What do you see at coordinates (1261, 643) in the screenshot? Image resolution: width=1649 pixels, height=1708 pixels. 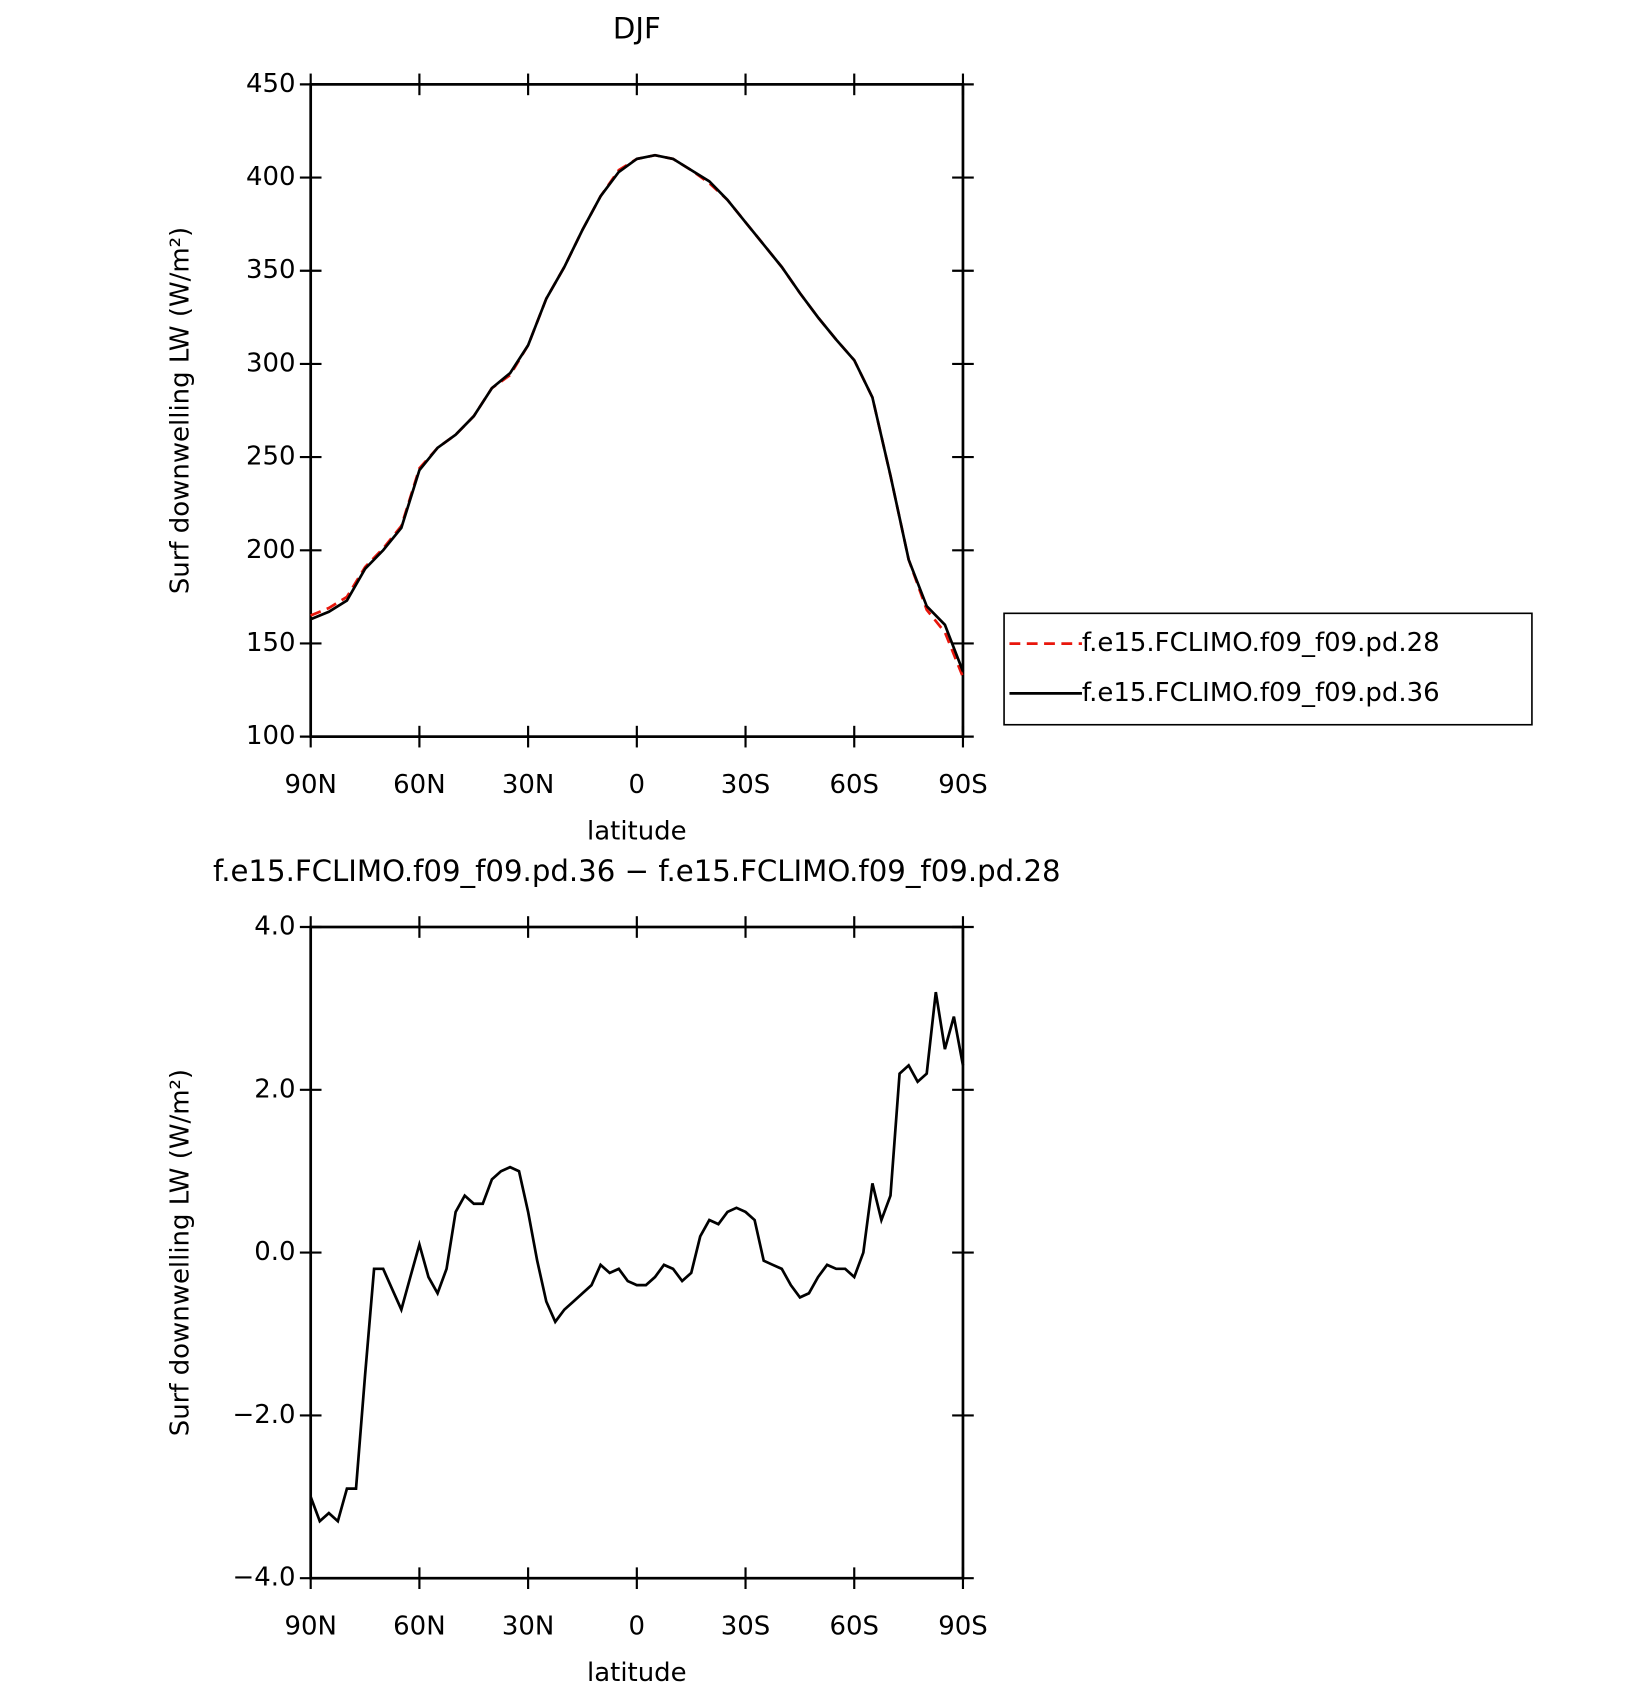 I see `legend-label: f.e15.FCLIMO.f09_f09.pd.28` at bounding box center [1261, 643].